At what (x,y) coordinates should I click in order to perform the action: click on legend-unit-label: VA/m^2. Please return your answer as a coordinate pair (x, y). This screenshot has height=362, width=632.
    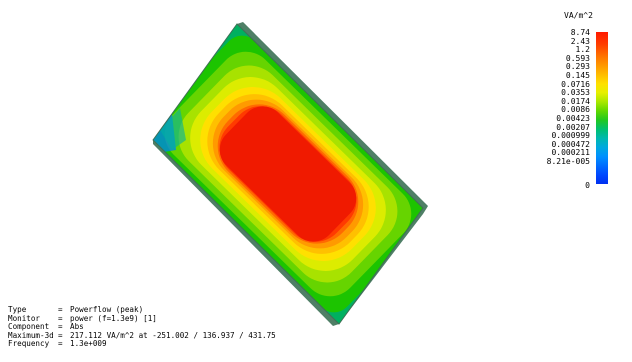
    Looking at the image, I should click on (578, 15).